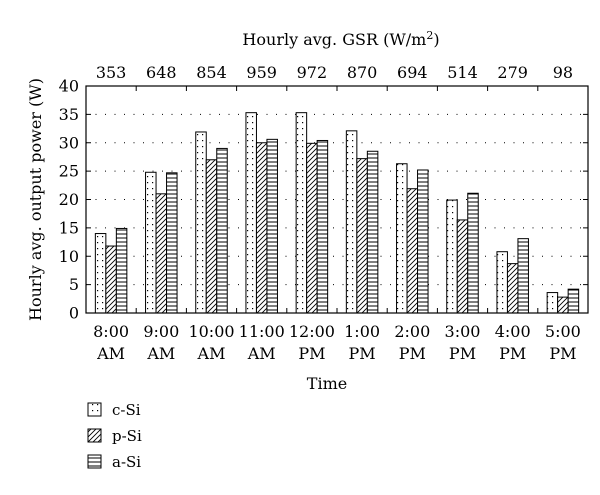 The width and height of the screenshot is (600, 495). I want to click on x-tick-label: 12:00, so click(312, 331).